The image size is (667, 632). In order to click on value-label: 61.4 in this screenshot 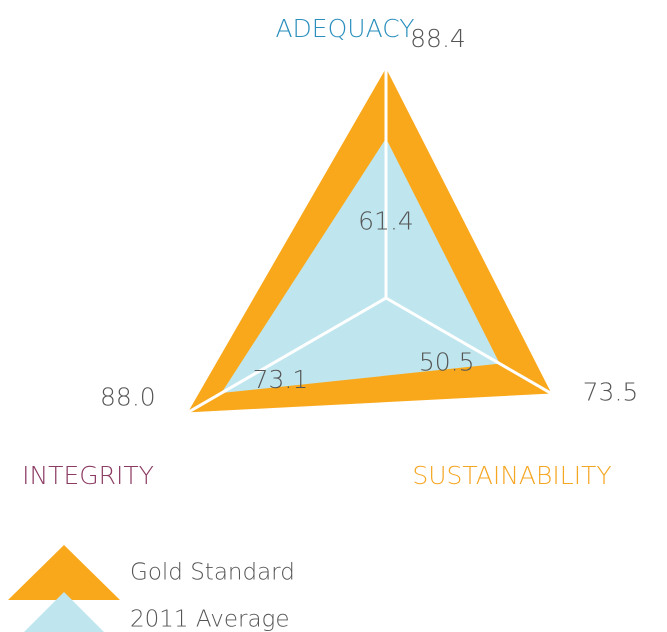, I will do `click(386, 220)`.